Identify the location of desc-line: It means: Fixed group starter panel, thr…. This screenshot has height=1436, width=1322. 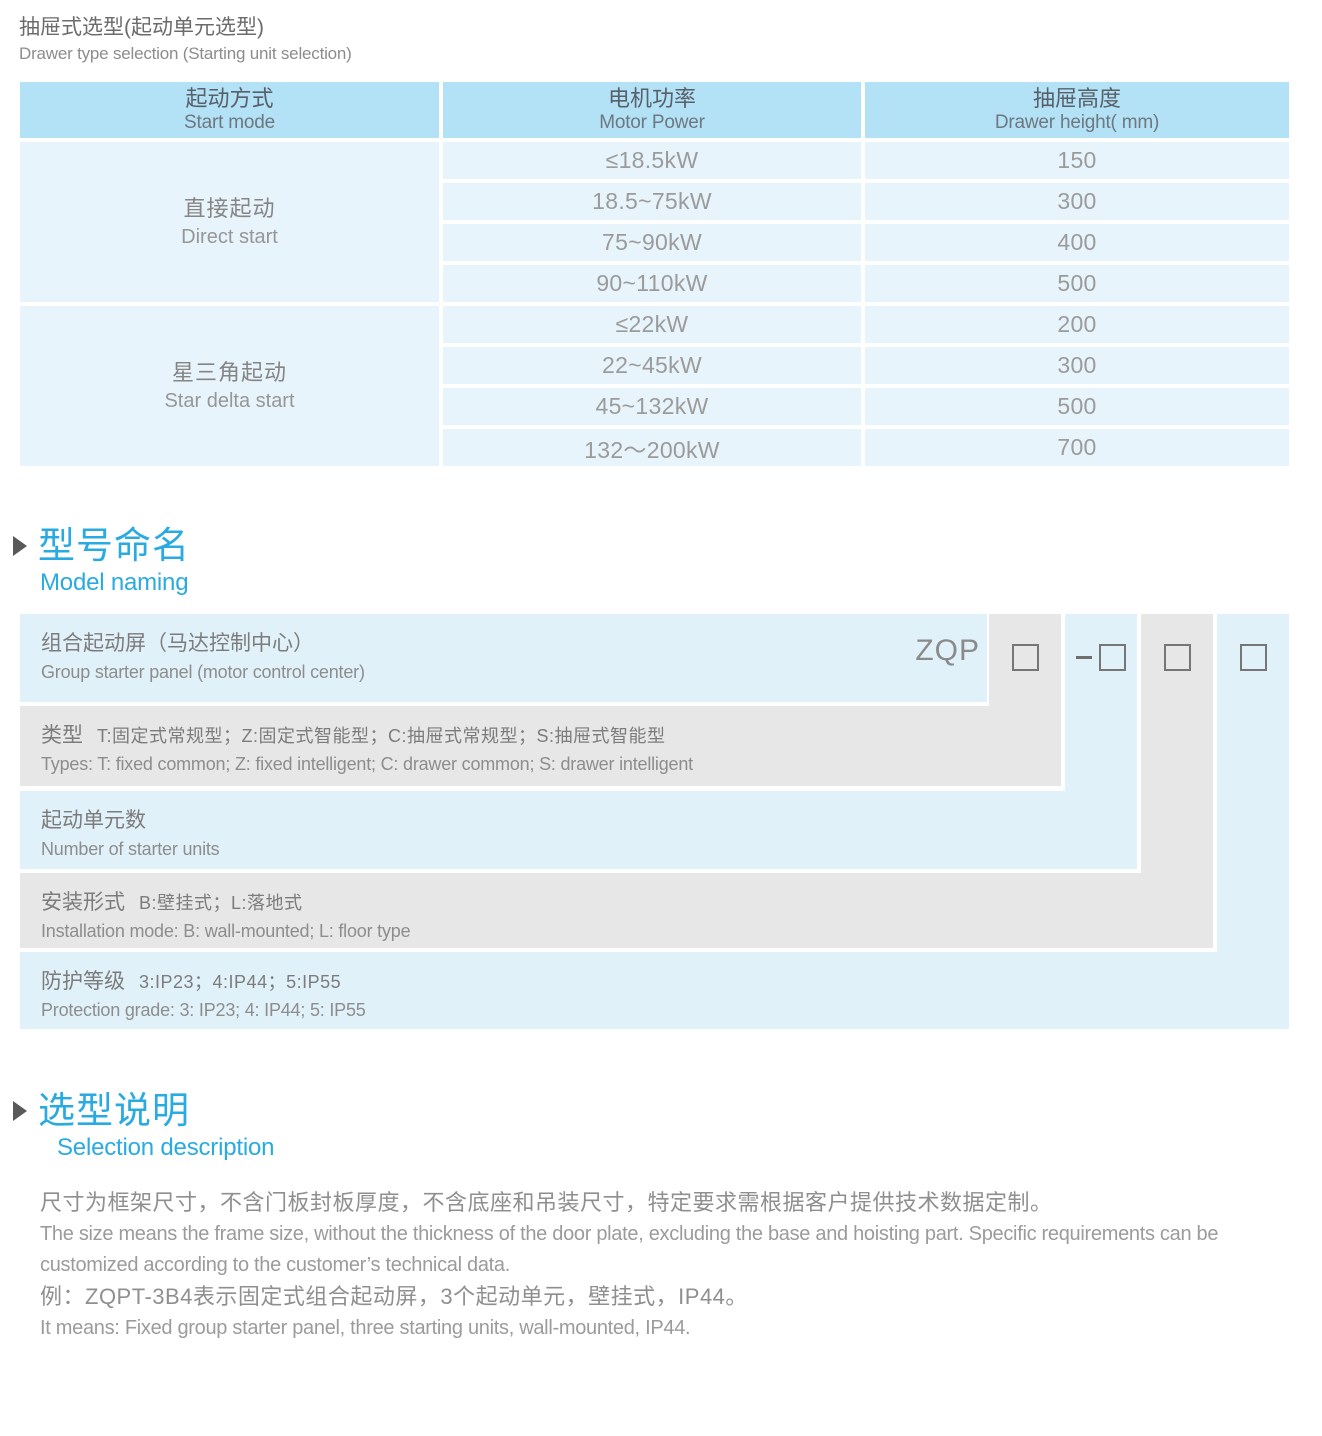
(365, 1328).